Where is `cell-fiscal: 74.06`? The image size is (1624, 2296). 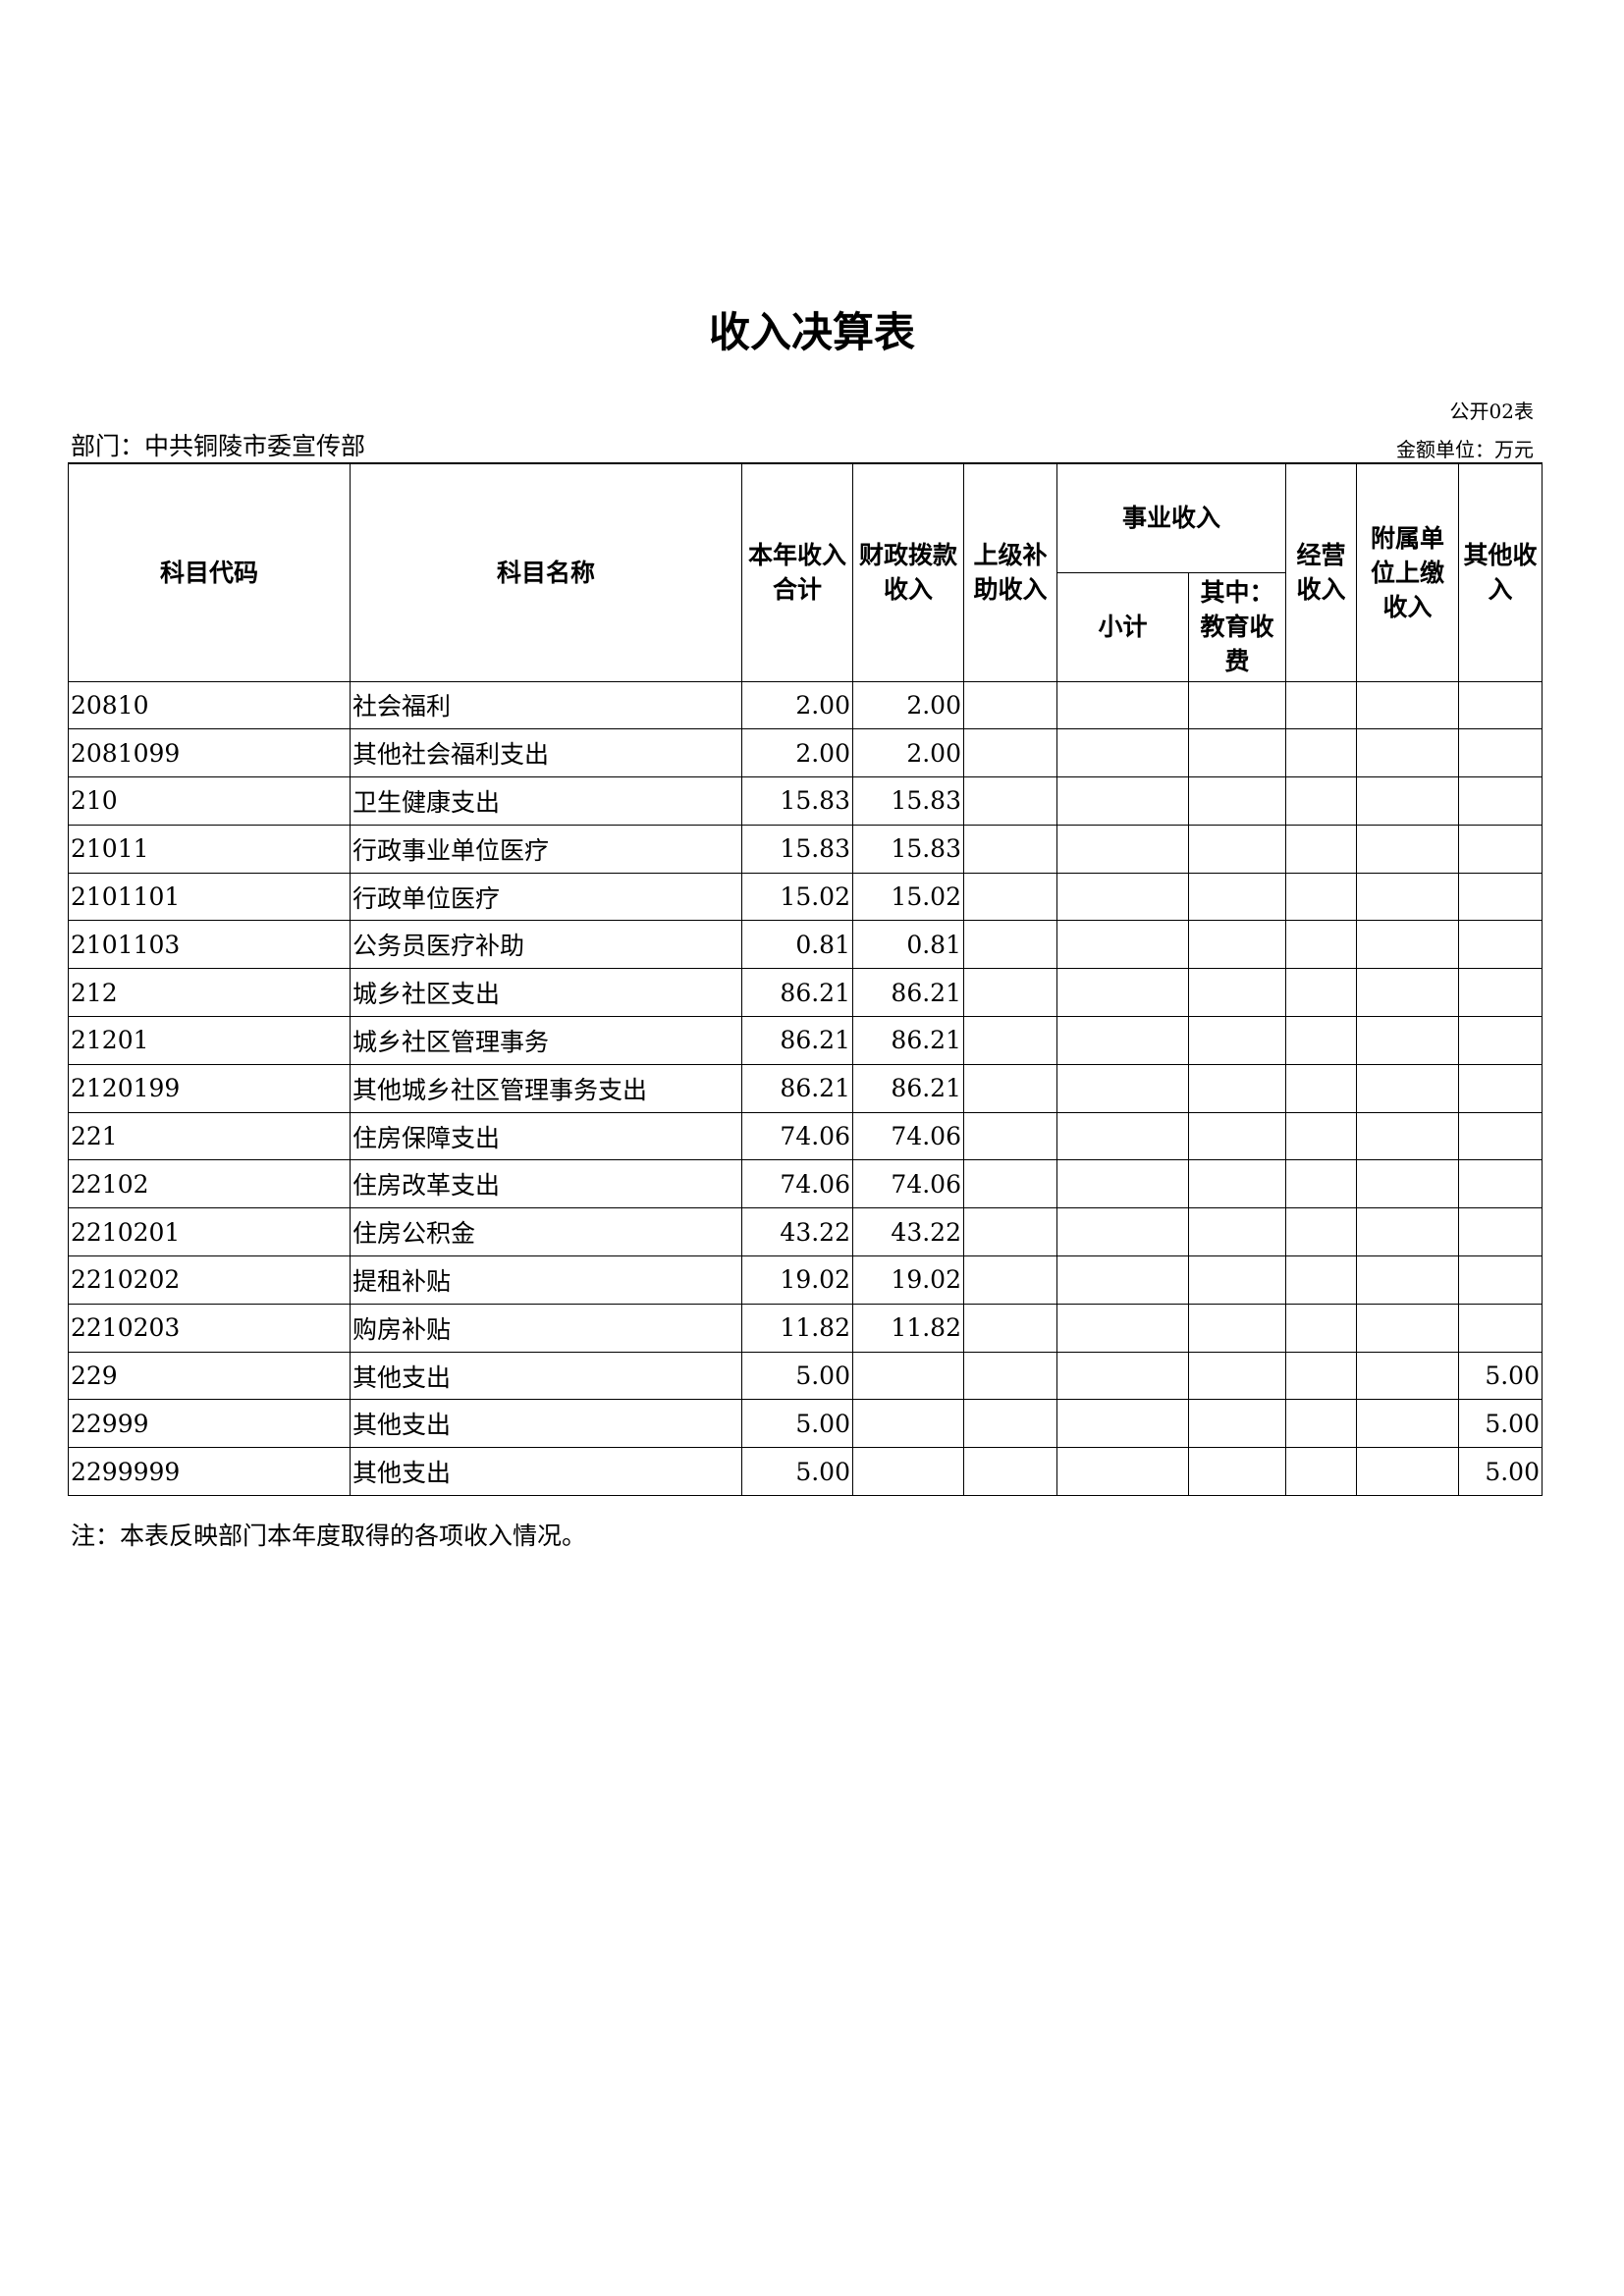
cell-fiscal: 74.06 is located at coordinates (908, 1184).